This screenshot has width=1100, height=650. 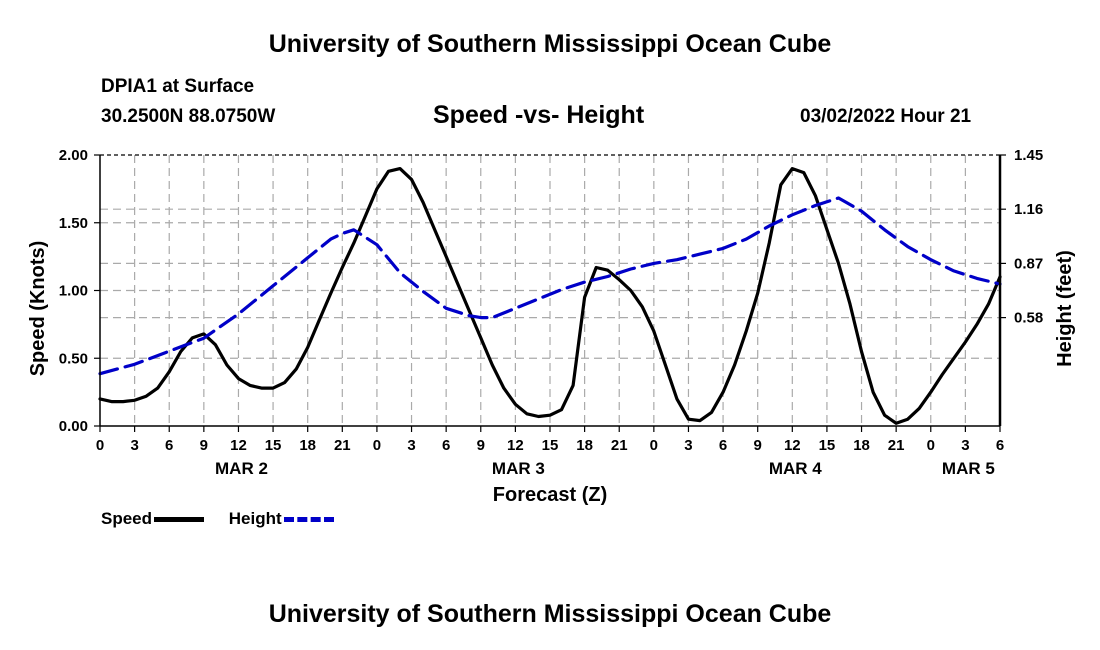 What do you see at coordinates (73, 291) in the screenshot?
I see `y-tick-label: 1.00` at bounding box center [73, 291].